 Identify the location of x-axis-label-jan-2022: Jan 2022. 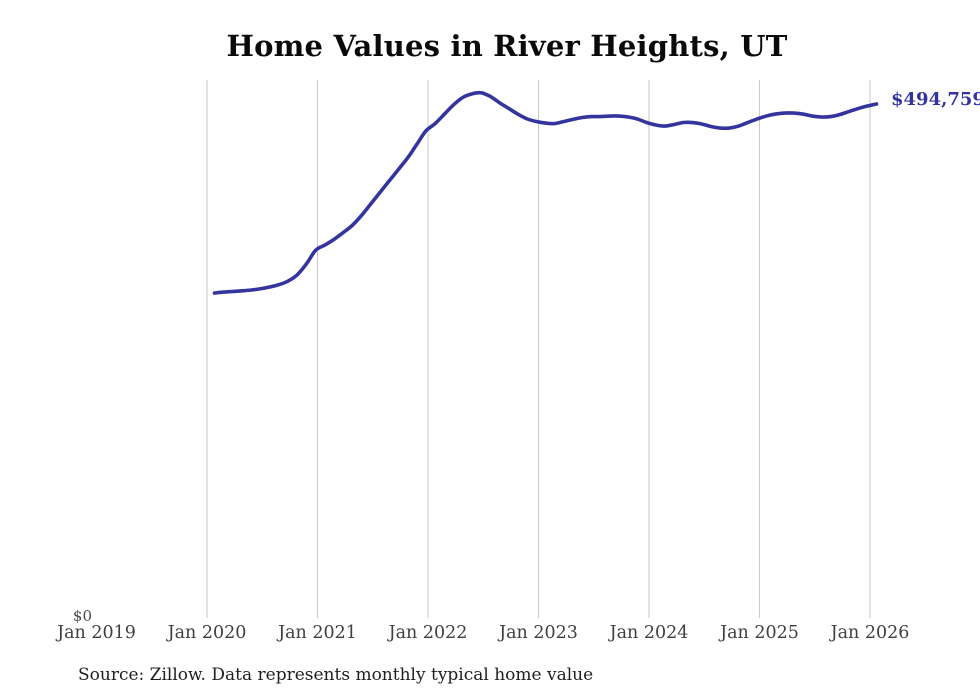
(428, 633).